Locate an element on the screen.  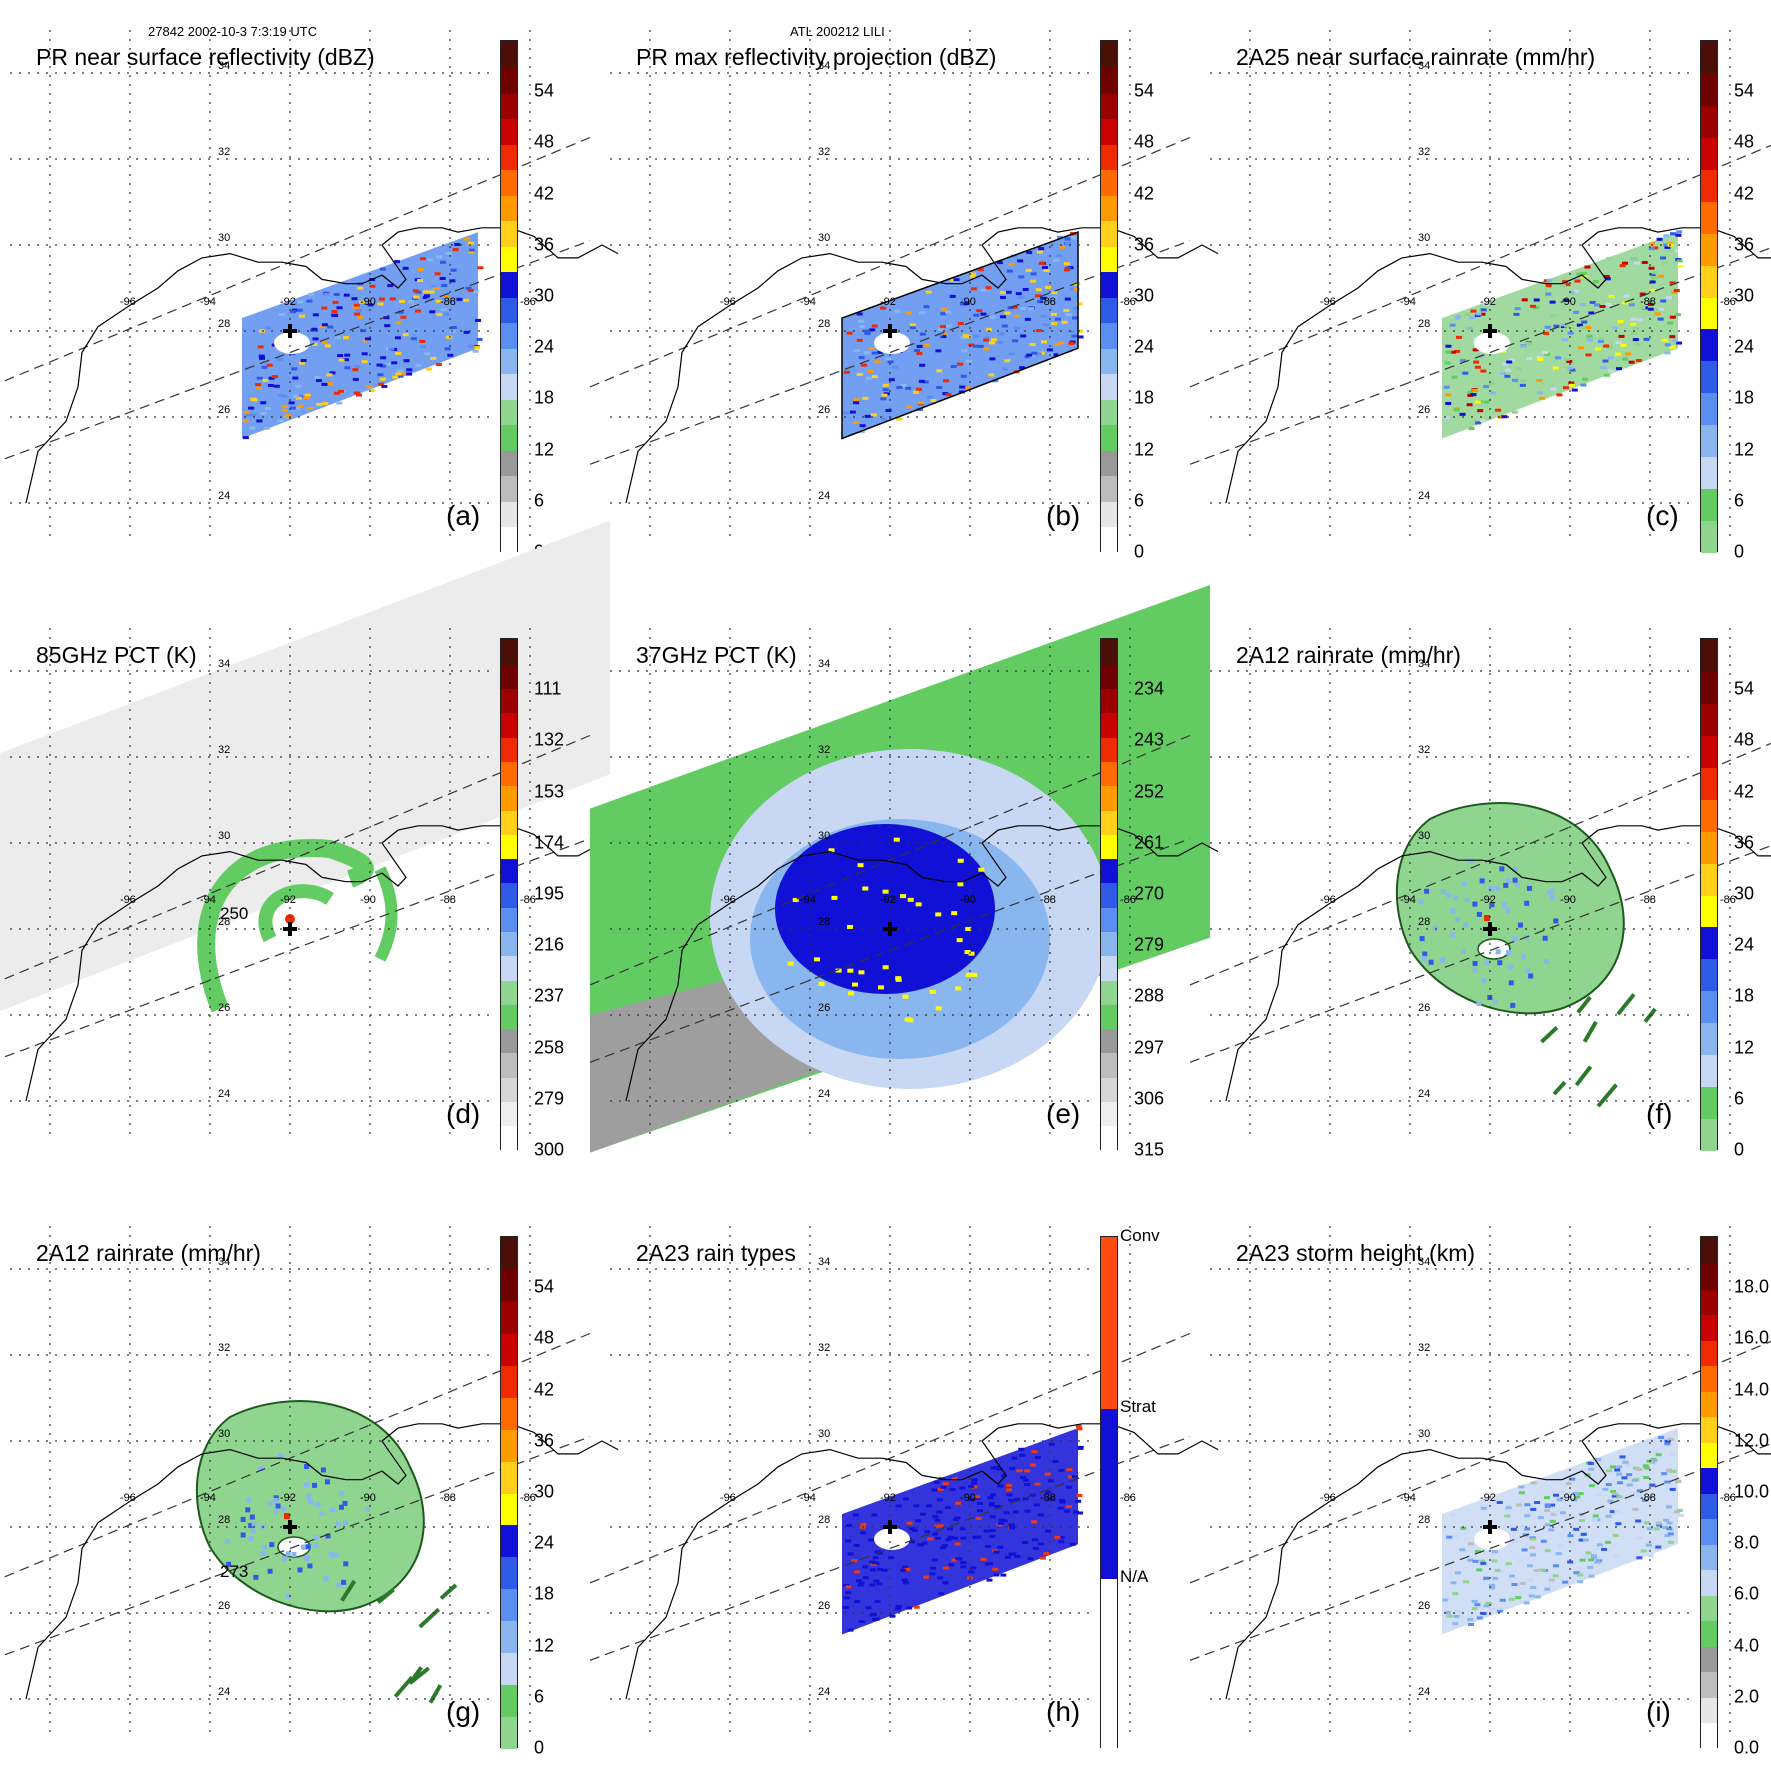
data-field is located at coordinates (962, 335).